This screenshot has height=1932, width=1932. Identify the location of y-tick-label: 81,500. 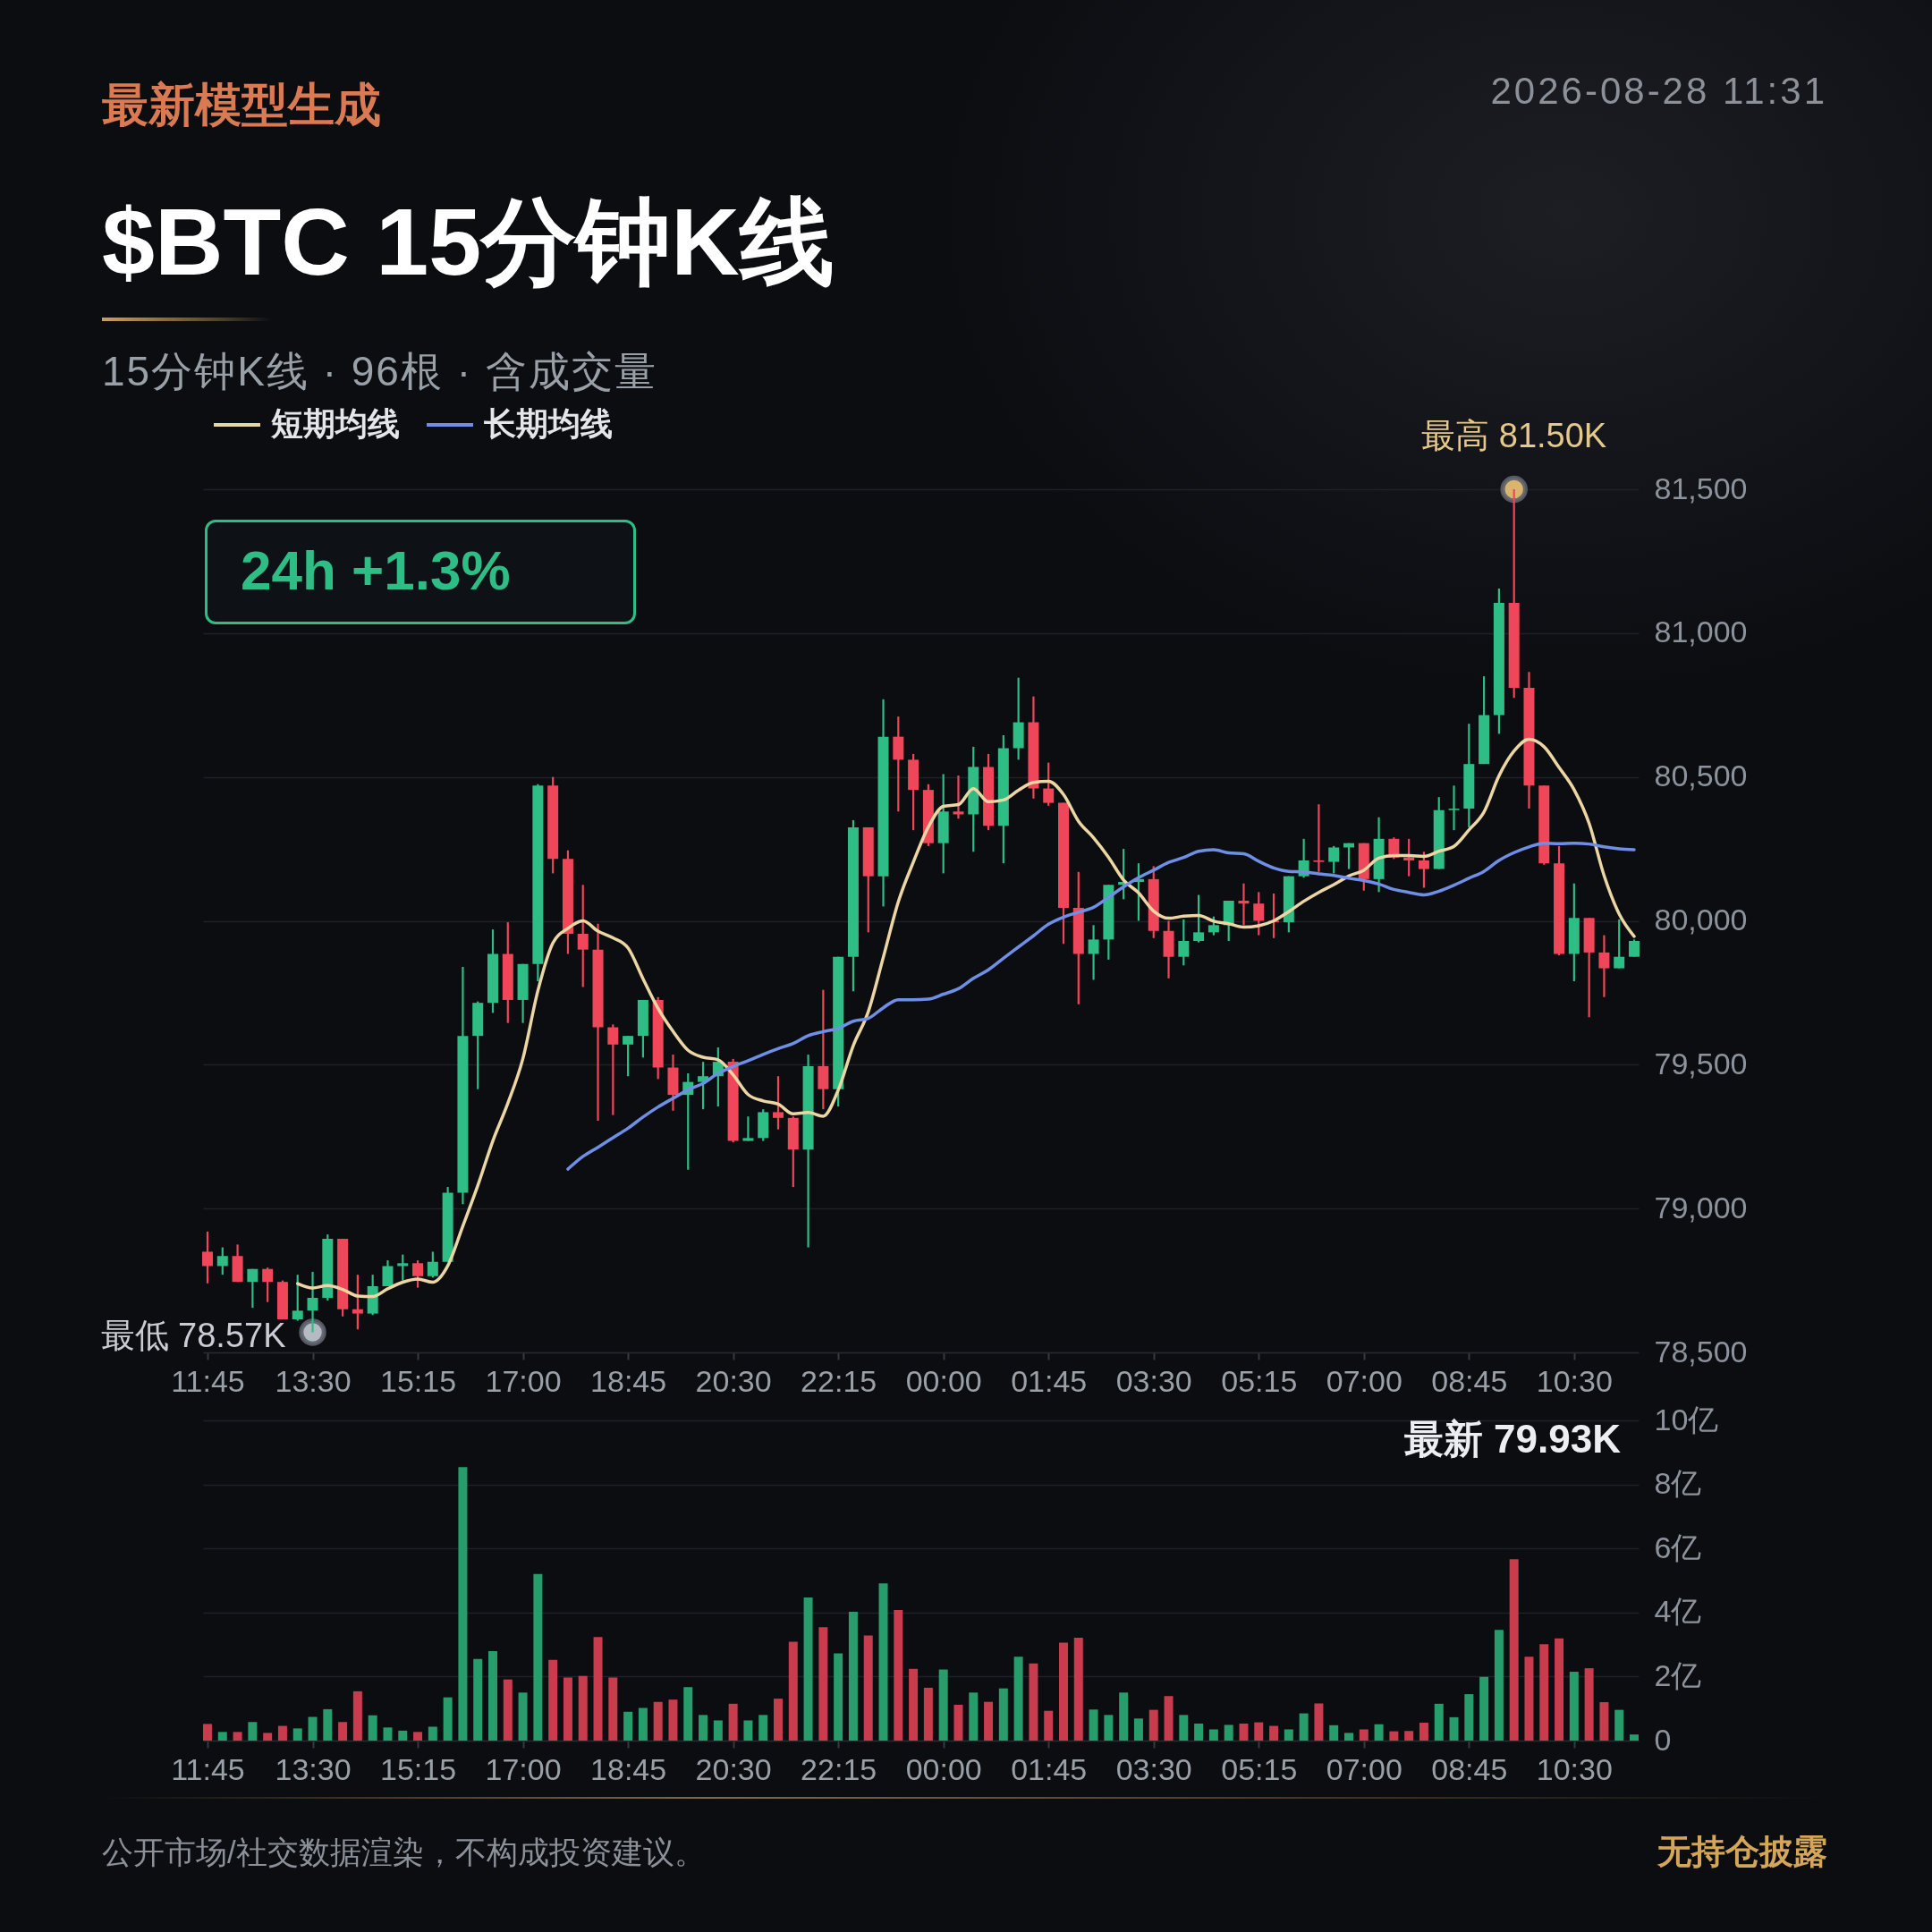
(1701, 487).